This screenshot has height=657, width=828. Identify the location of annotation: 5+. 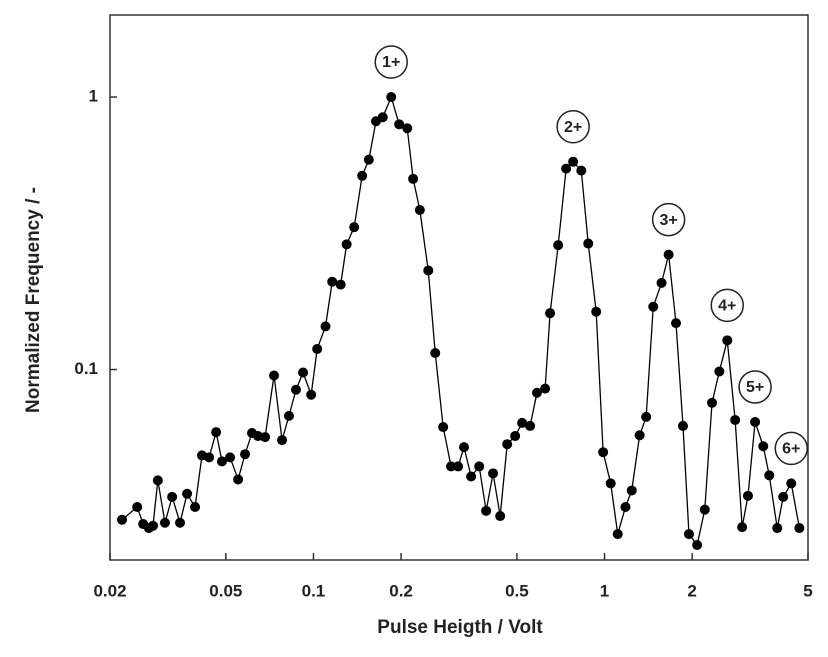
(755, 387).